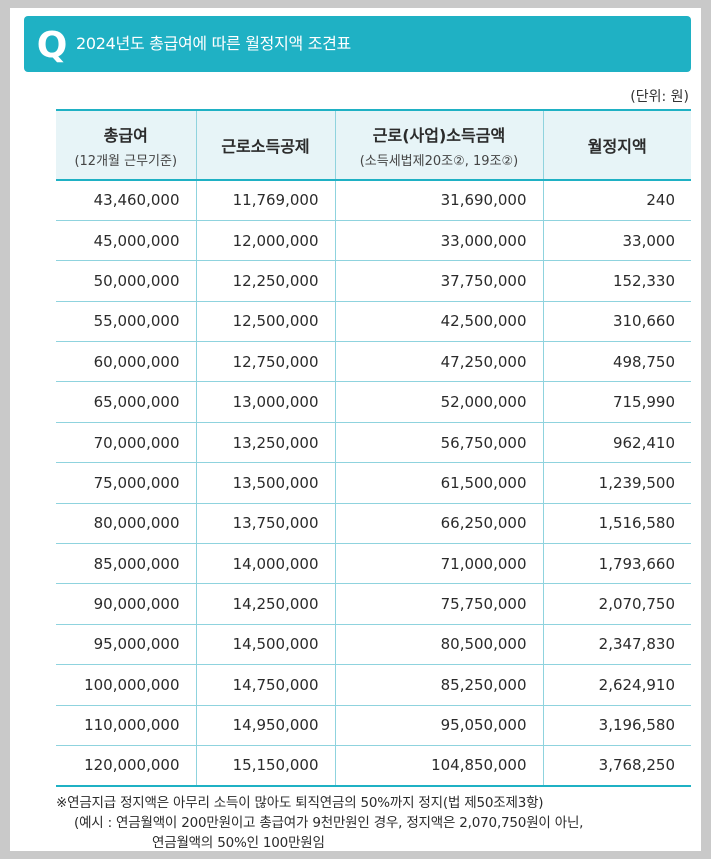  I want to click on column-header-total-salary: 총급여 (12개월 근무기준), so click(126, 145).